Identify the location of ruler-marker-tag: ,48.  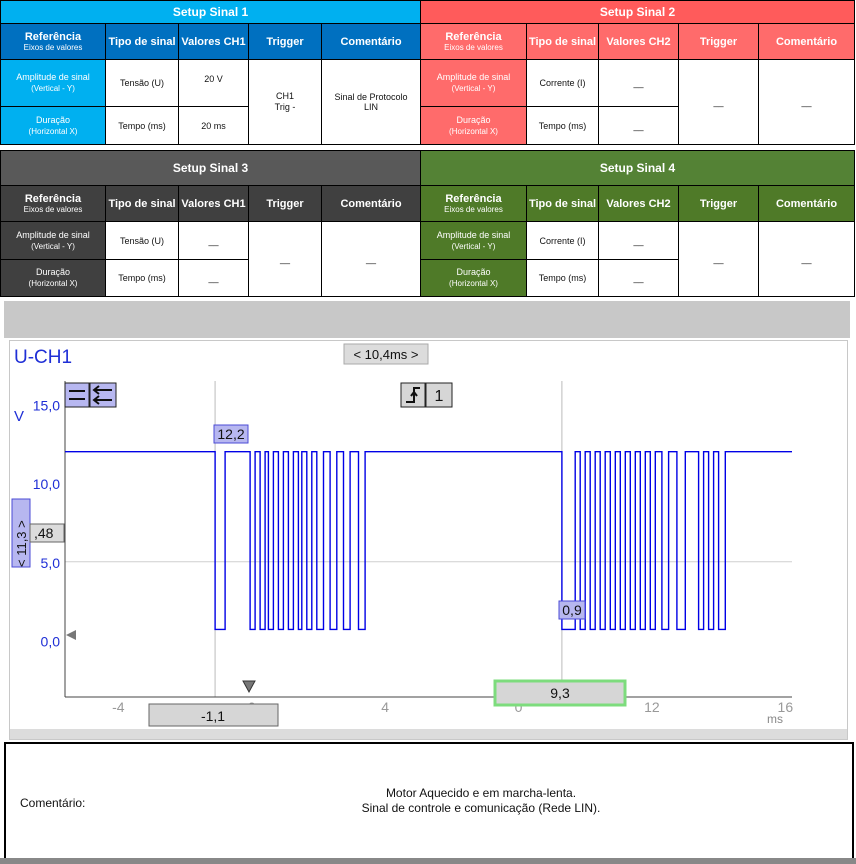
(47, 533).